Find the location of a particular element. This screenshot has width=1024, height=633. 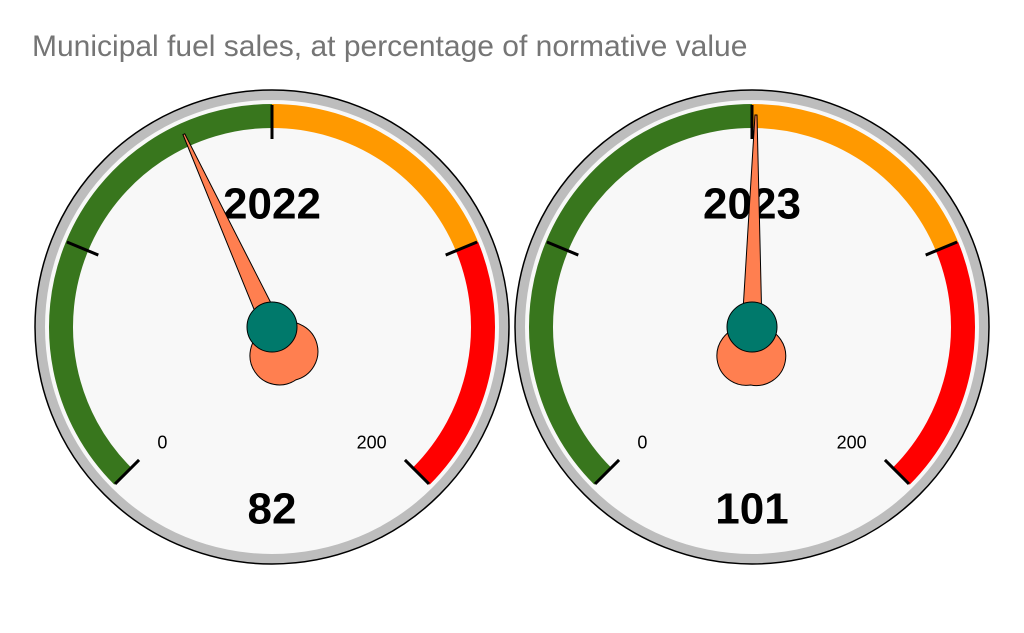

gauge-title: 2022 is located at coordinates (272, 204).